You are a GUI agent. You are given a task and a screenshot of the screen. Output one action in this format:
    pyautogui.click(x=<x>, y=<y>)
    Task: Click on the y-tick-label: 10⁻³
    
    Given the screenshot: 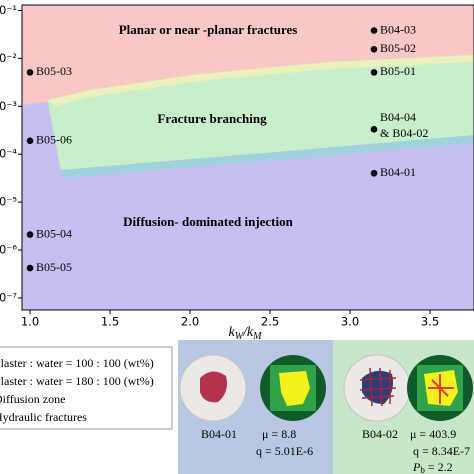 What is the action you would take?
    pyautogui.click(x=8, y=106)
    